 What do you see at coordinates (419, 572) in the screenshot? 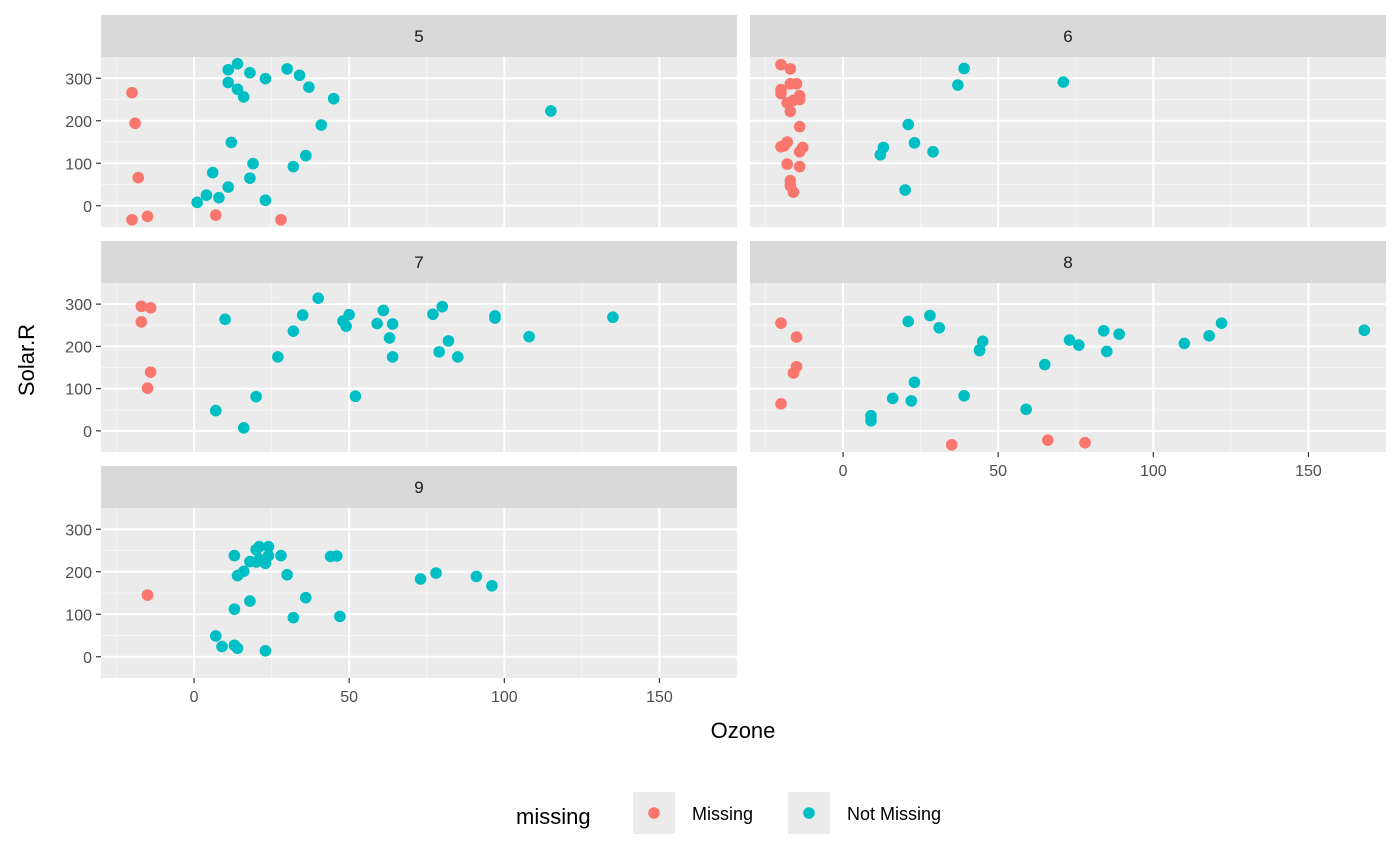
I see `facet-panel-9: 9` at bounding box center [419, 572].